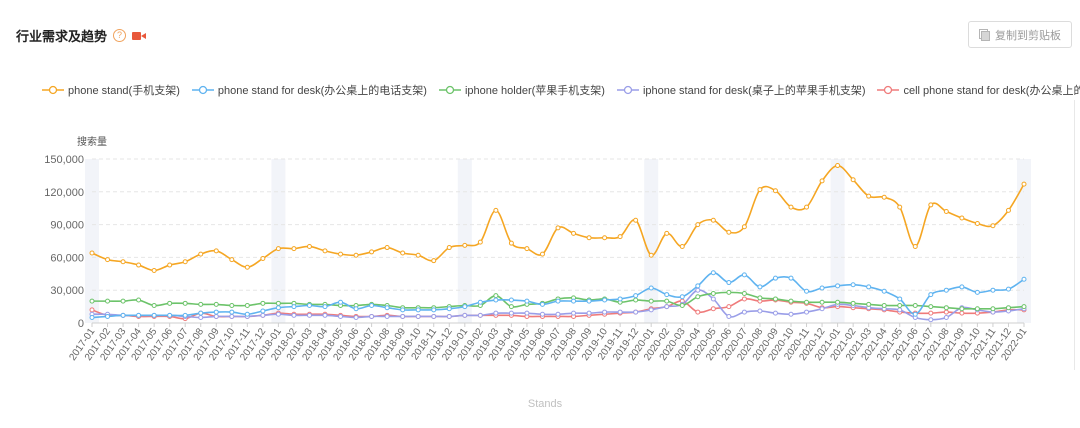 Image resolution: width=1080 pixels, height=428 pixels. I want to click on legend-item-0: phone stand(手机支架), so click(111, 90).